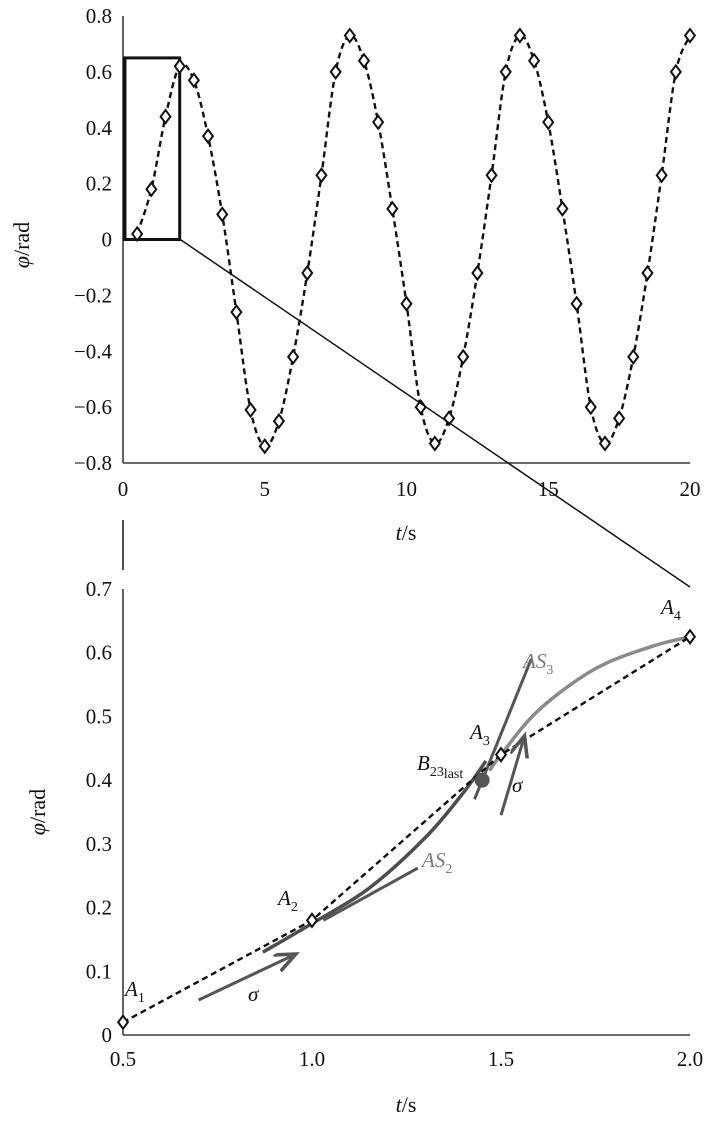  I want to click on top-x-axis-title: t/s, so click(406, 532).